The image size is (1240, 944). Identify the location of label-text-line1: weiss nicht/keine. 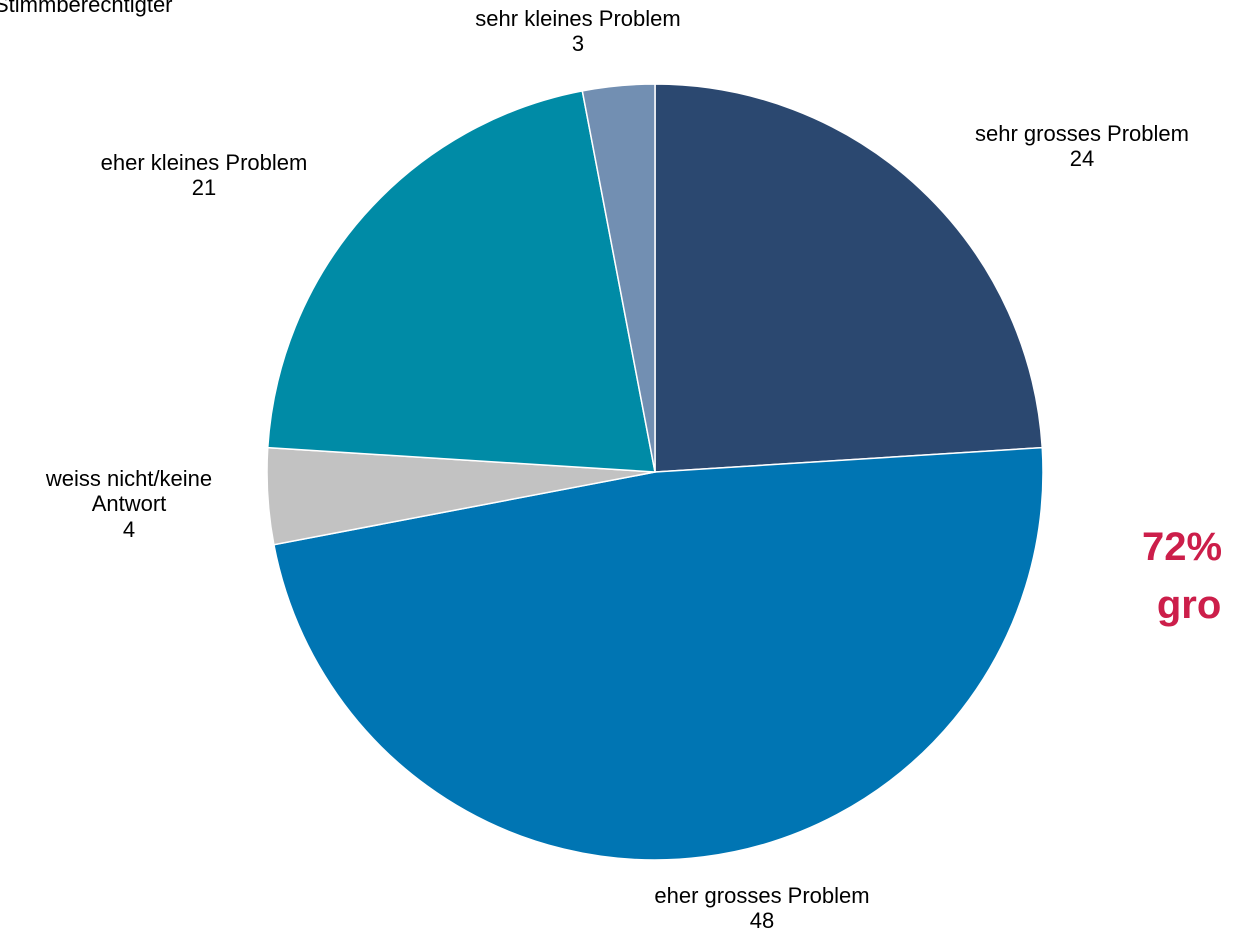
(129, 478).